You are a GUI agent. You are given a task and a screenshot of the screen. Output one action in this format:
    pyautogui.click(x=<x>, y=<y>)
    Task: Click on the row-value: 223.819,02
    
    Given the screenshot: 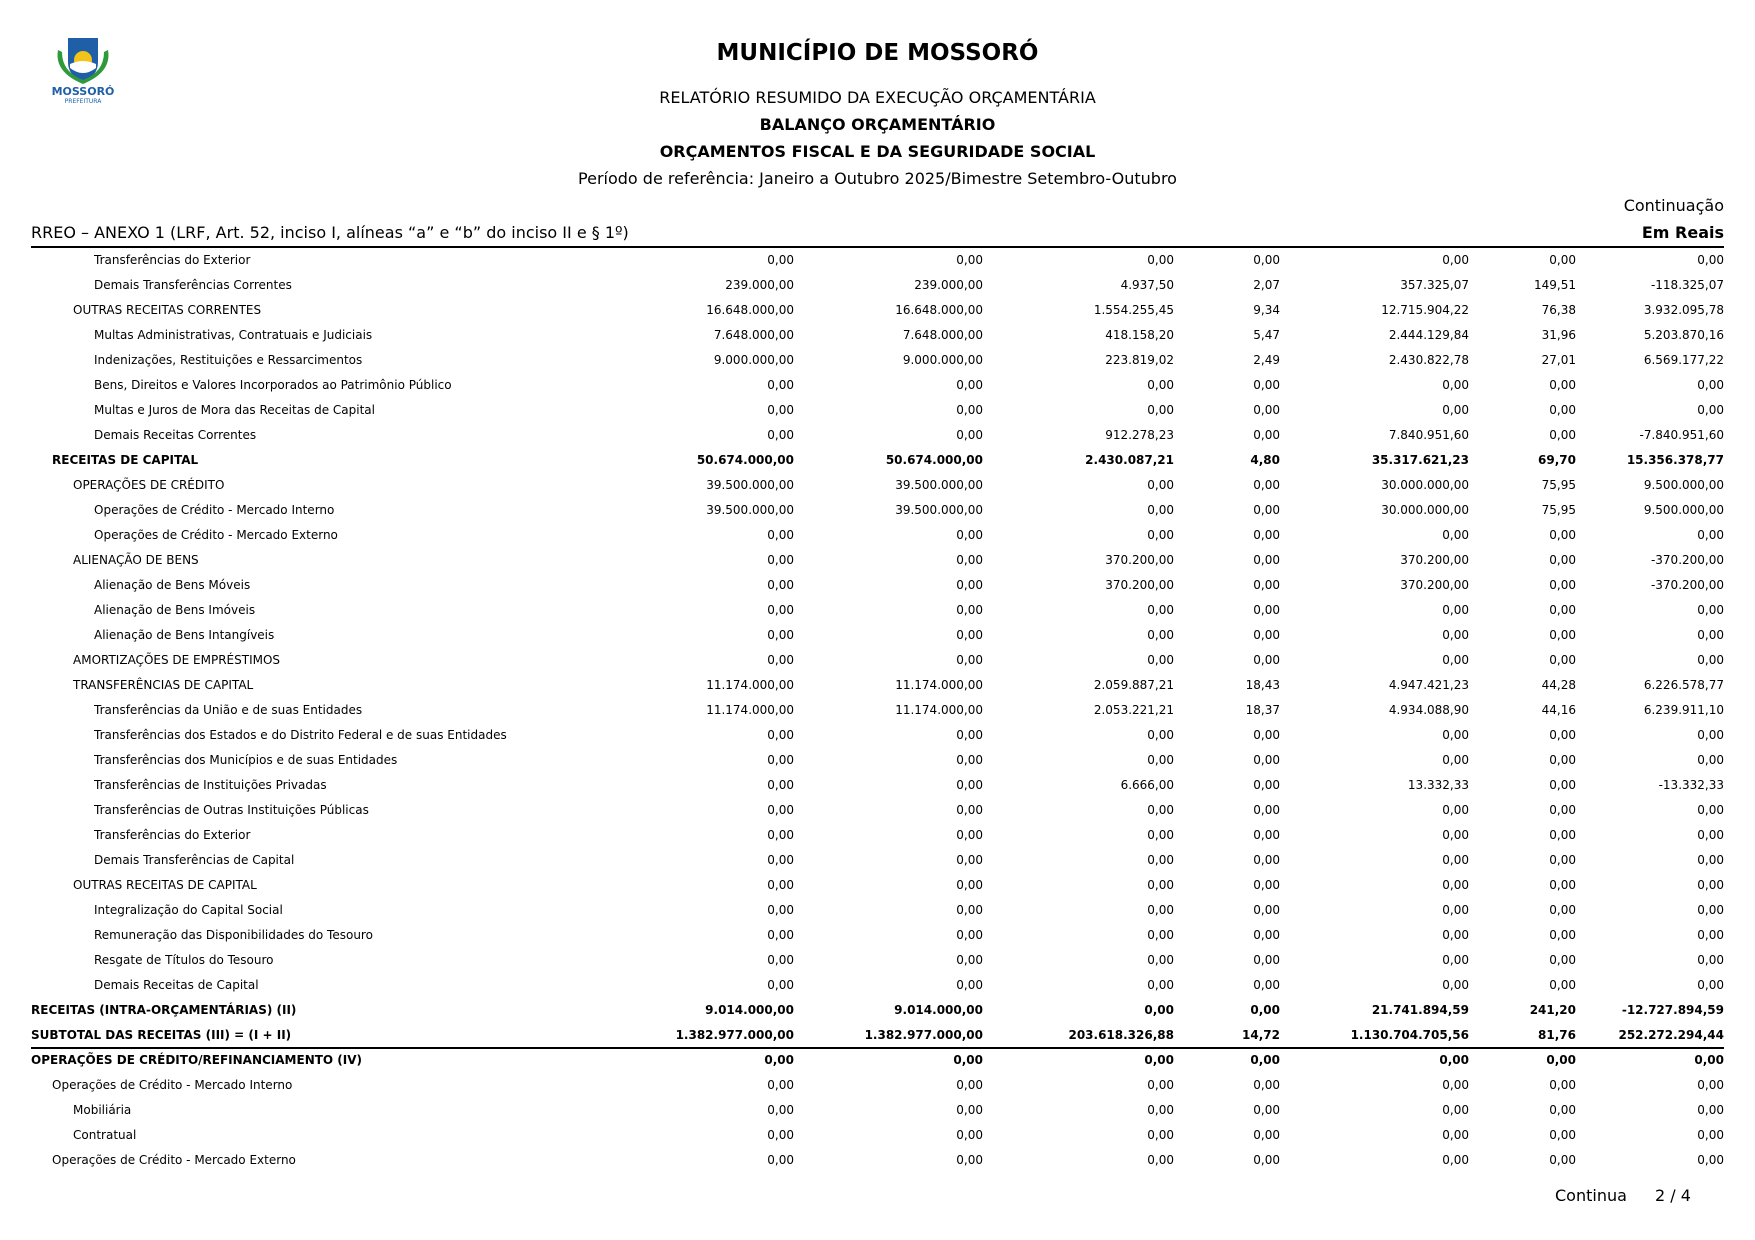 What is the action you would take?
    pyautogui.click(x=1139, y=360)
    